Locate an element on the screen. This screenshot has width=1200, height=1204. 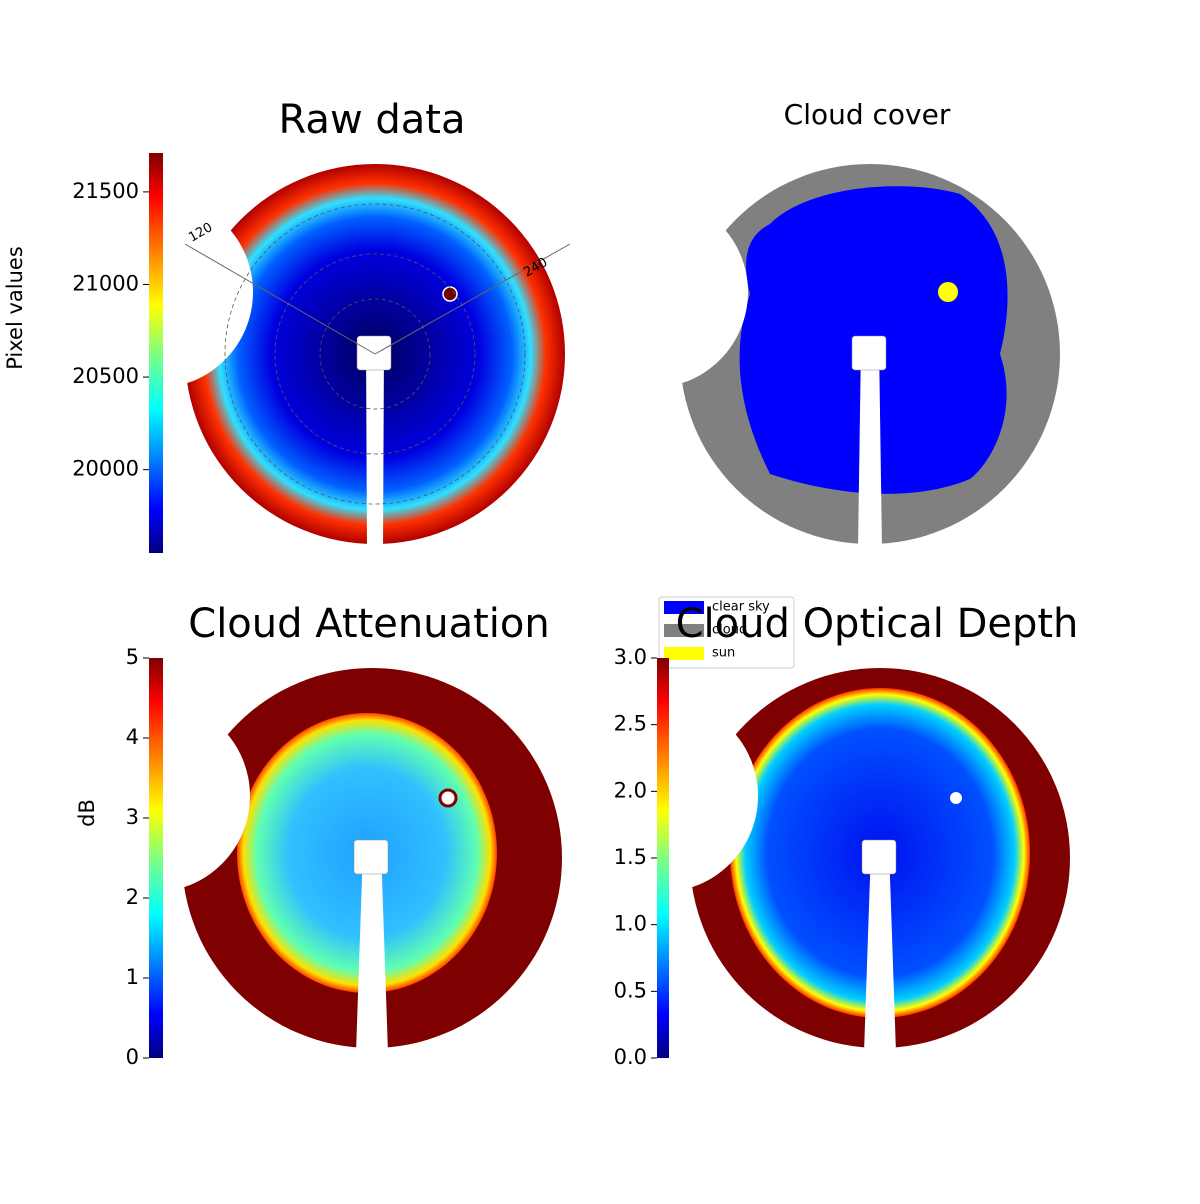
tick-label: 0 is located at coordinates (132, 1057).